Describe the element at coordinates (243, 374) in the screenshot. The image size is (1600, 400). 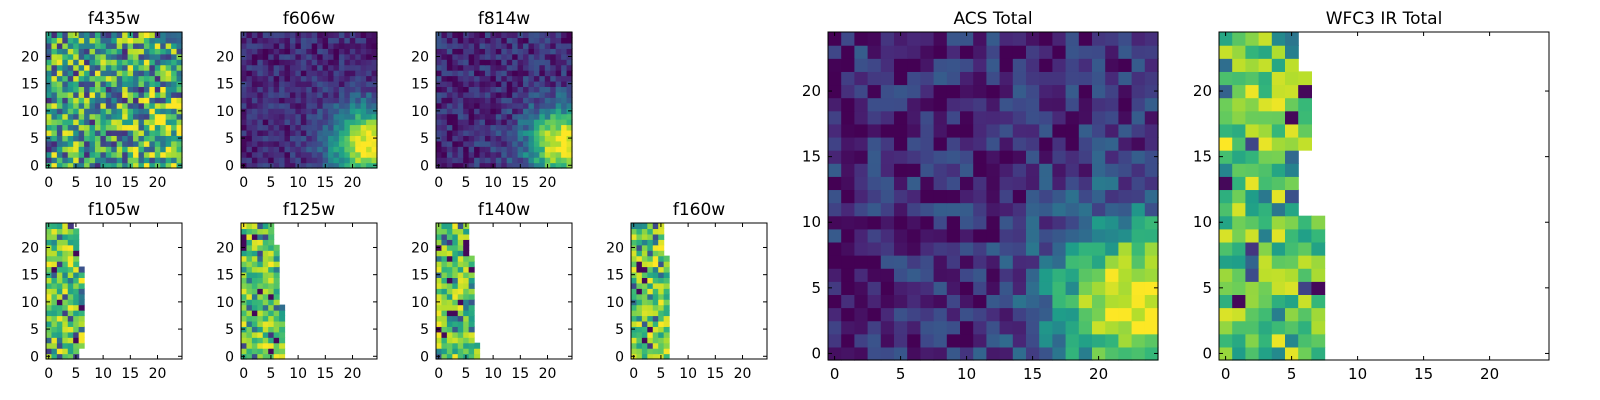
I see `x-tick-label: 0` at that location.